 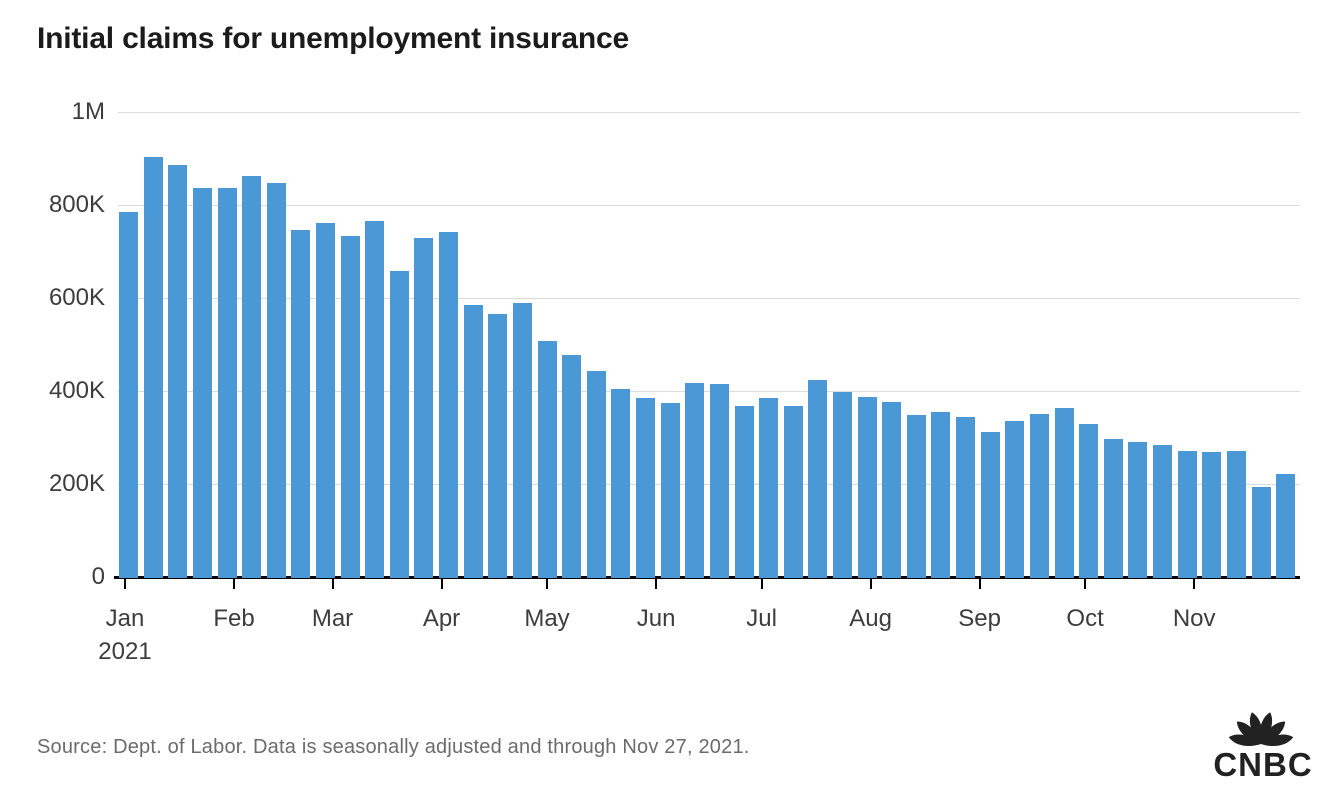 What do you see at coordinates (125, 635) in the screenshot?
I see `x-axis-month-label: Jan 2021` at bounding box center [125, 635].